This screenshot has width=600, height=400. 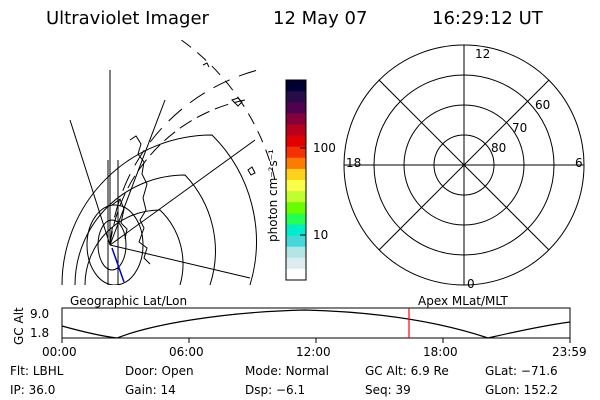 I want to click on altitude-curve, so click(x=316, y=324).